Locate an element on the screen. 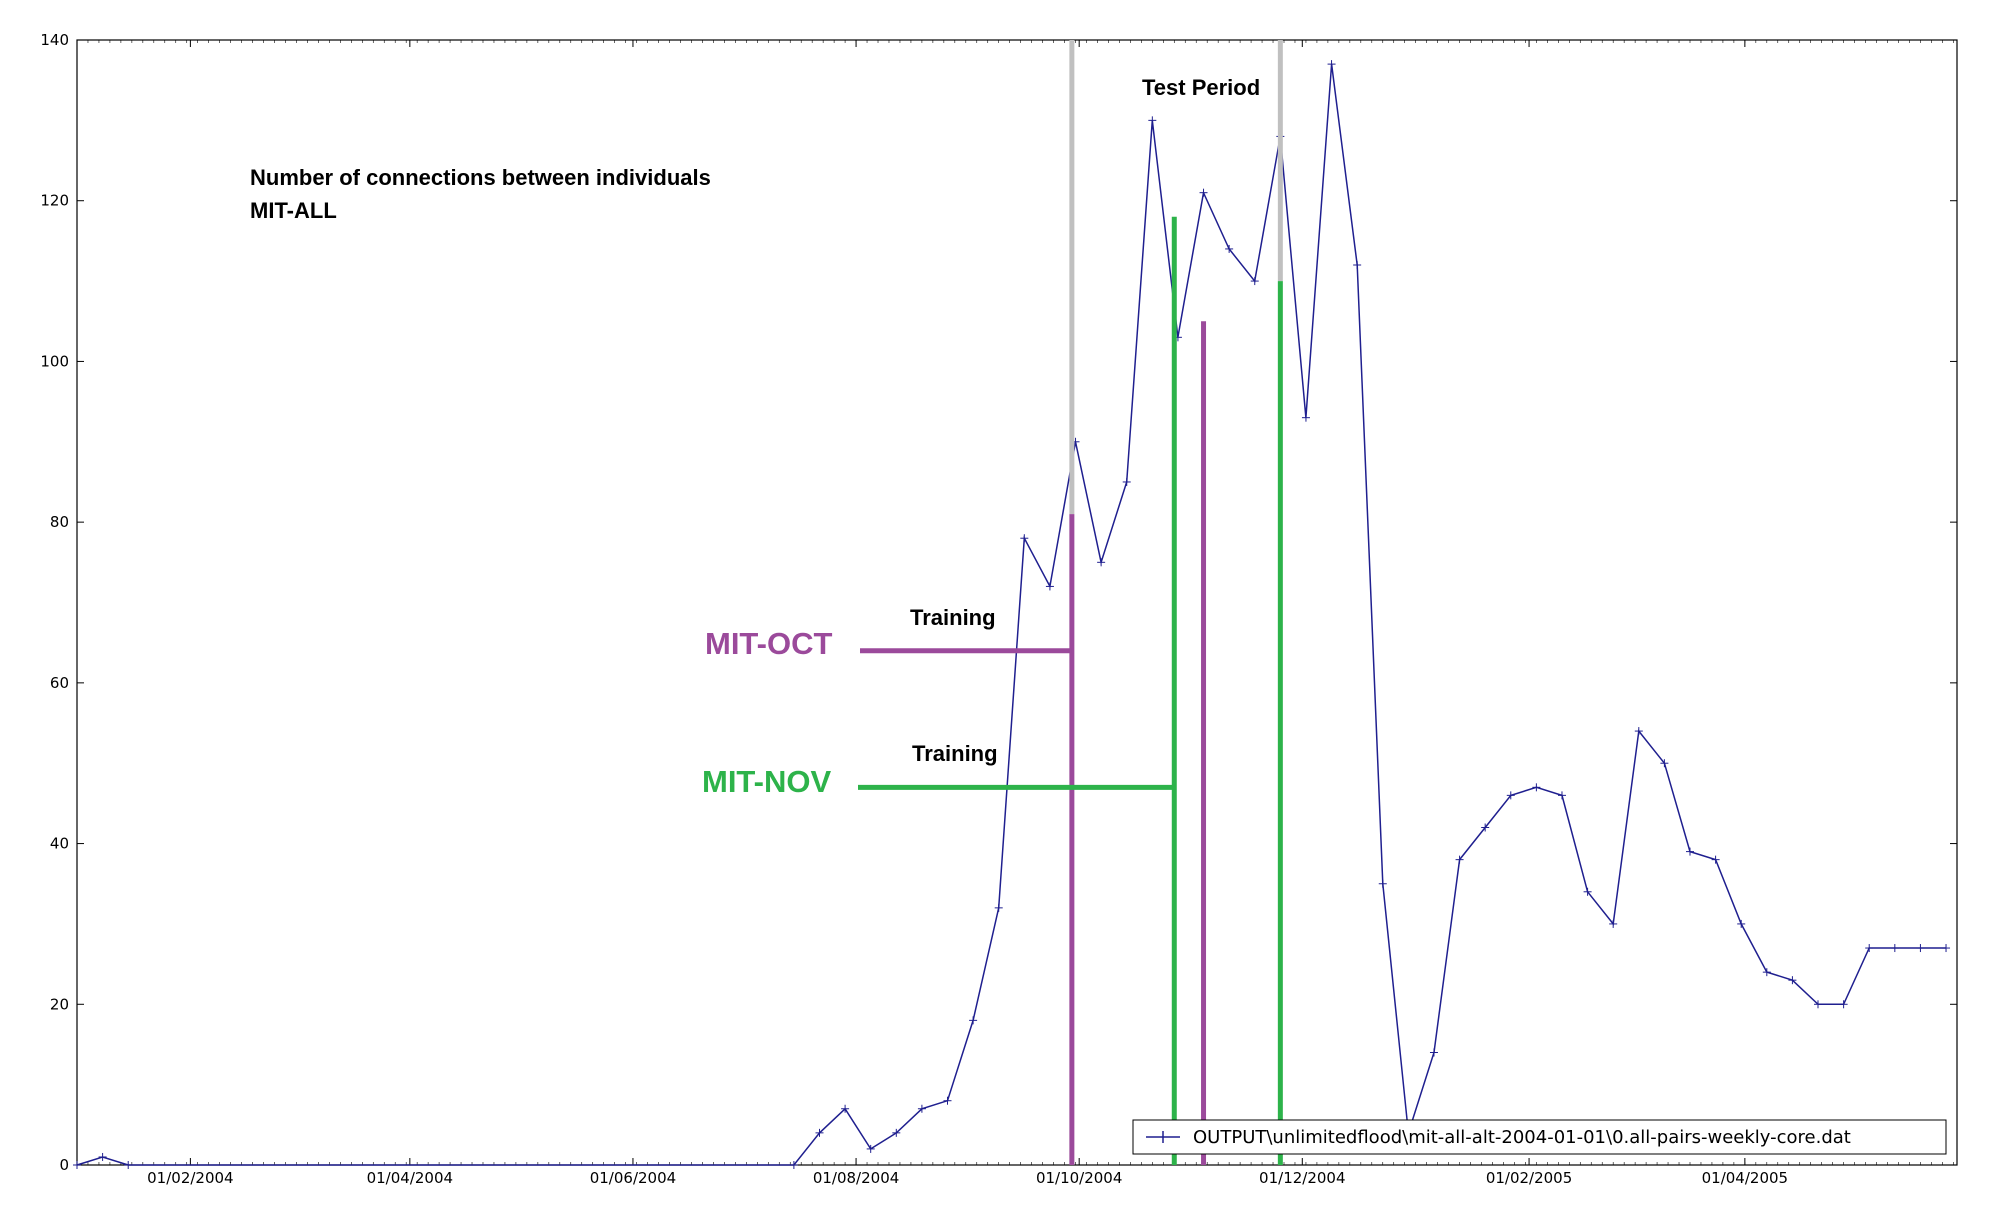 The width and height of the screenshot is (1995, 1215). y-tick-label: 80 is located at coordinates (59, 522).